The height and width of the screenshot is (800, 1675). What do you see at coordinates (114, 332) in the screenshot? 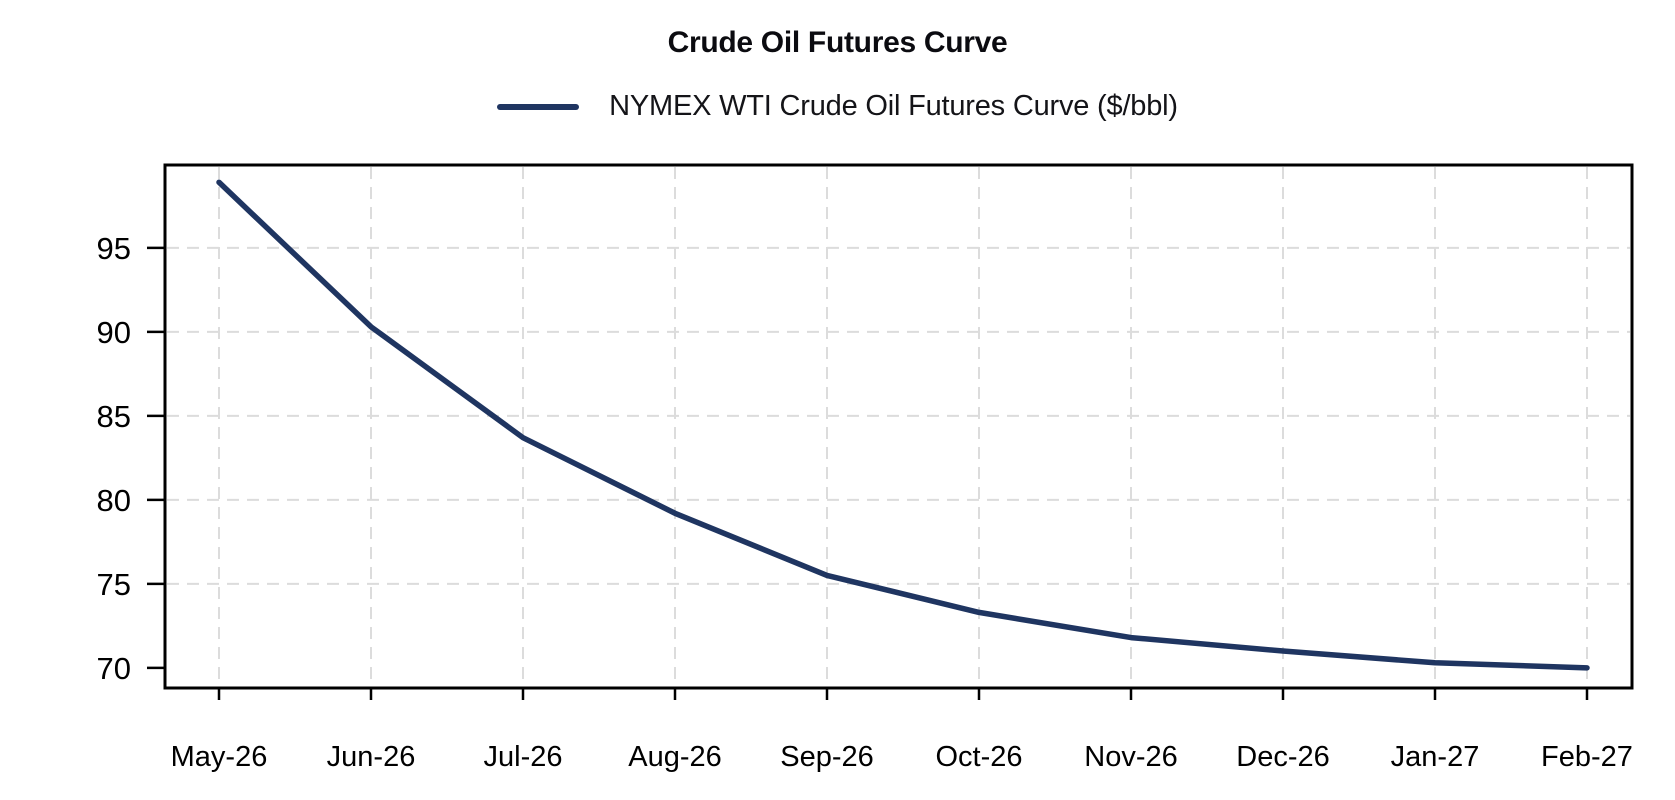
I see `y-tick-label: 90` at bounding box center [114, 332].